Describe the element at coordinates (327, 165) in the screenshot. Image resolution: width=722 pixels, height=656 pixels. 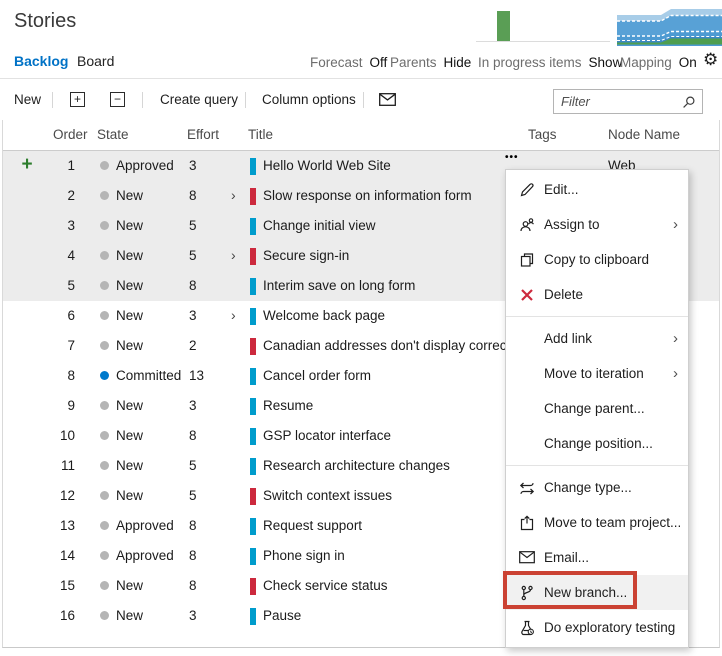
I see `row-title: Hello World Web Site` at that location.